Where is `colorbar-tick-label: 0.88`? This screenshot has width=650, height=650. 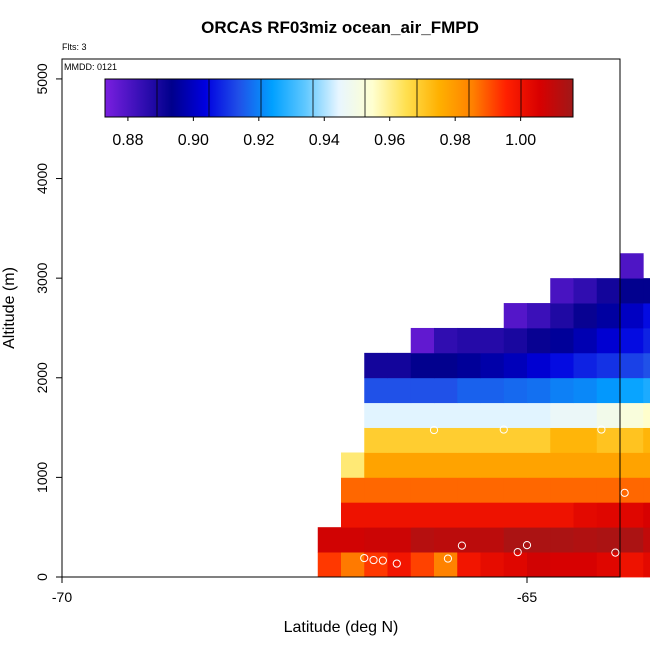 colorbar-tick-label: 0.88 is located at coordinates (127, 140).